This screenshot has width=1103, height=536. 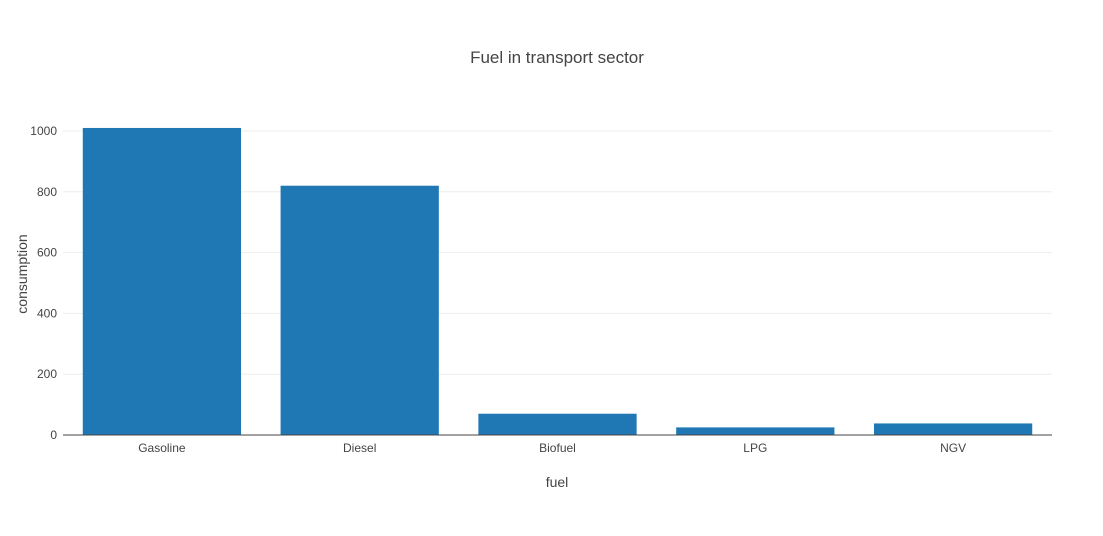 I want to click on bar-diesel, so click(x=359, y=310).